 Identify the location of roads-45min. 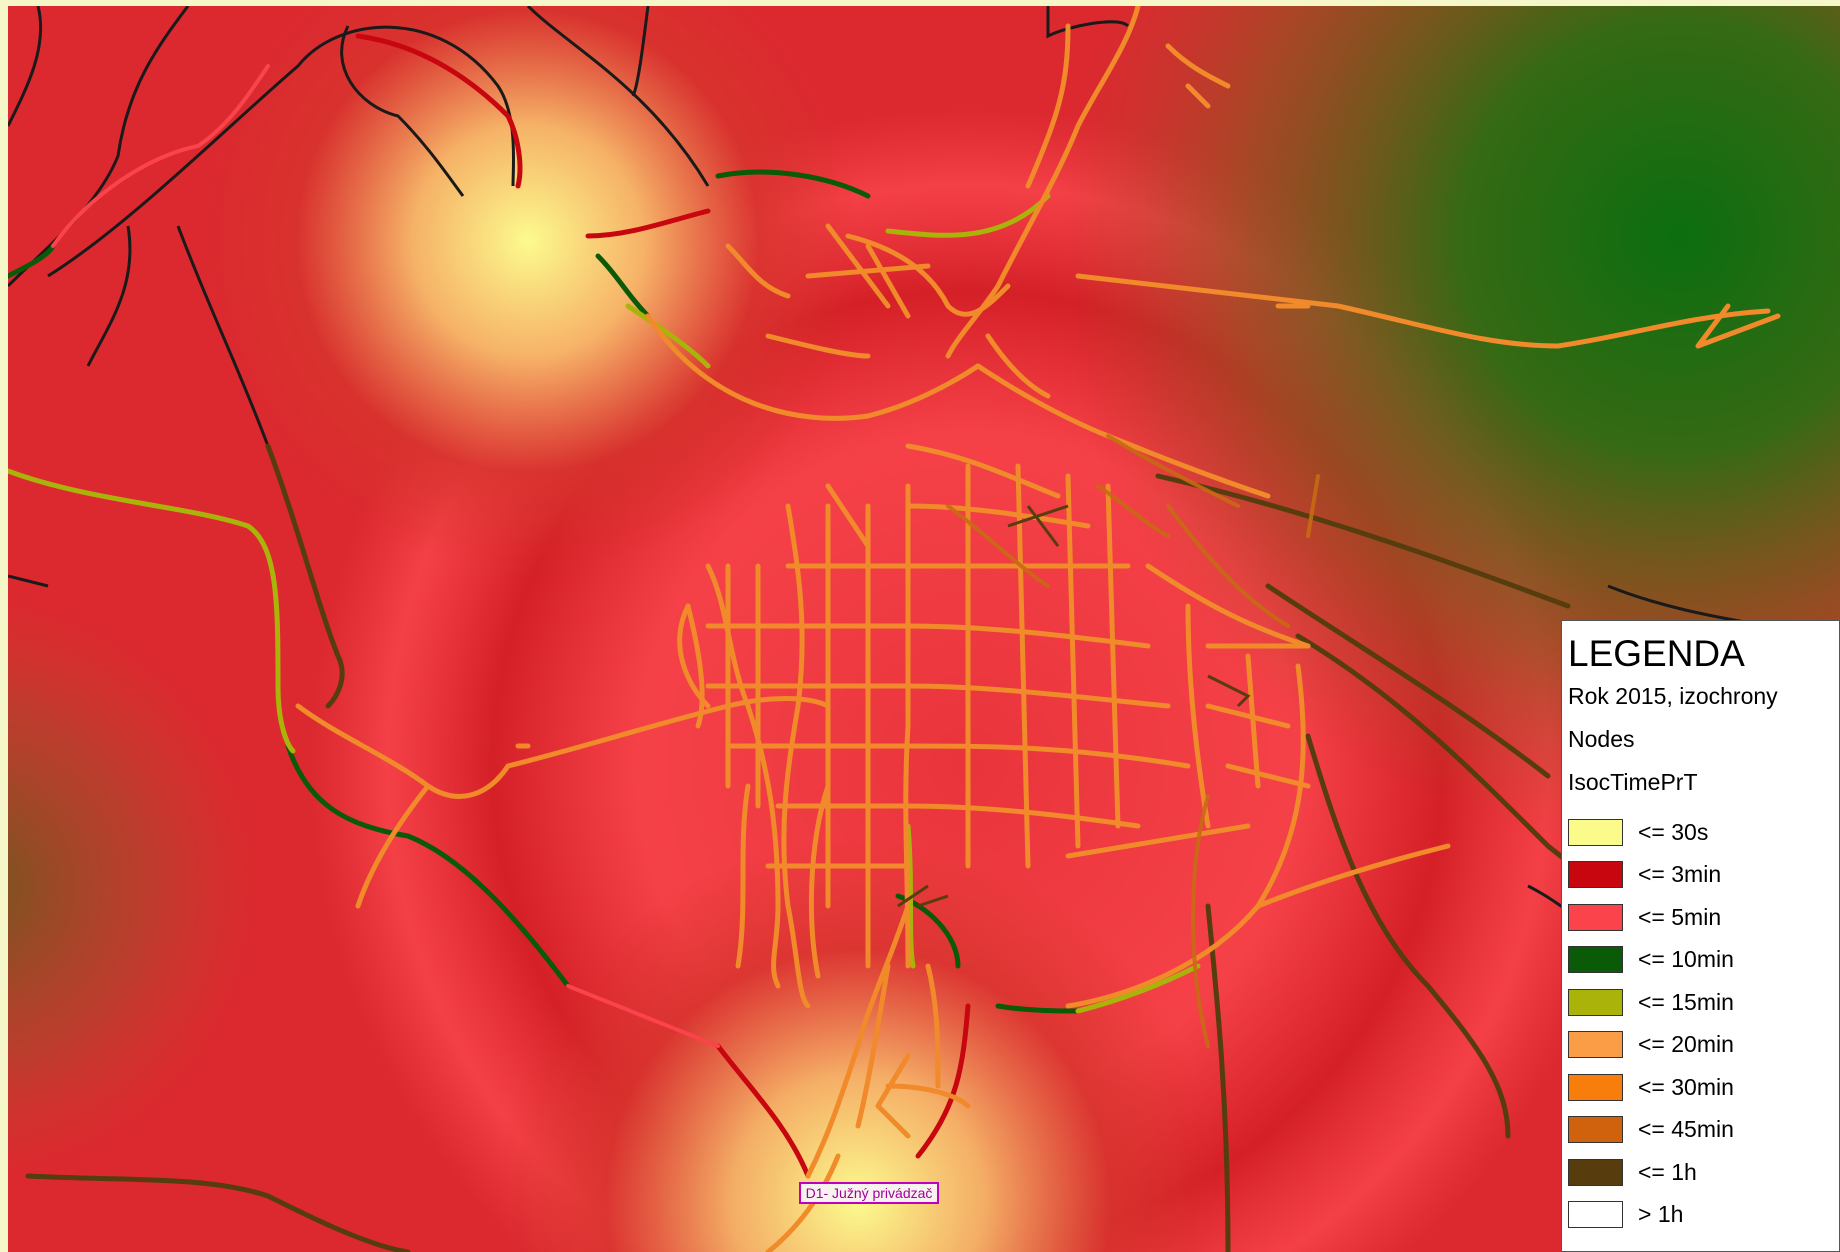
(1133, 741).